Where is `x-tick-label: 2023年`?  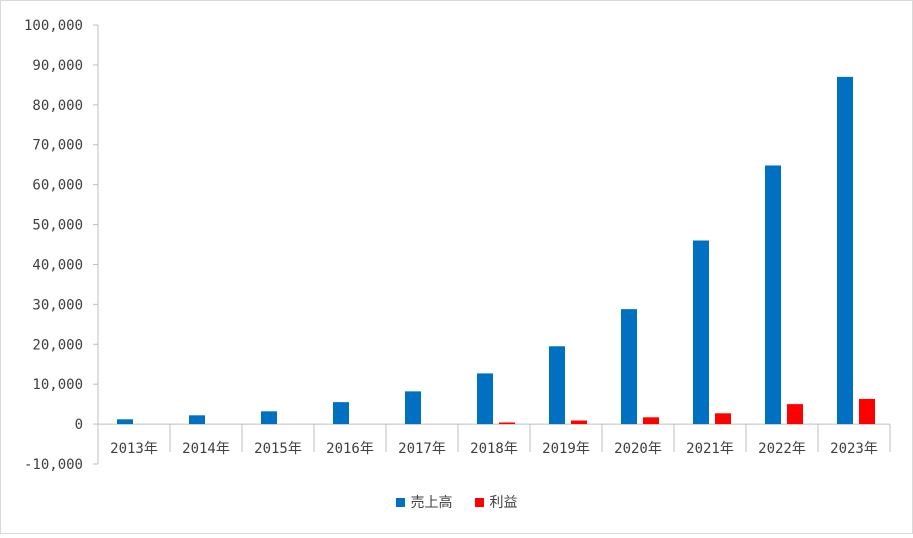 x-tick-label: 2023年 is located at coordinates (854, 449).